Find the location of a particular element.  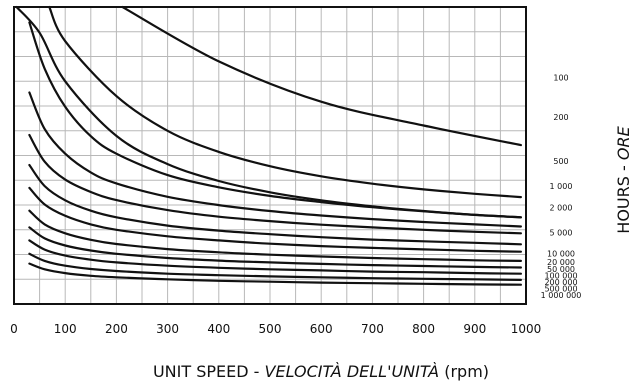

x-tick-label: 400 is located at coordinates (218, 329).